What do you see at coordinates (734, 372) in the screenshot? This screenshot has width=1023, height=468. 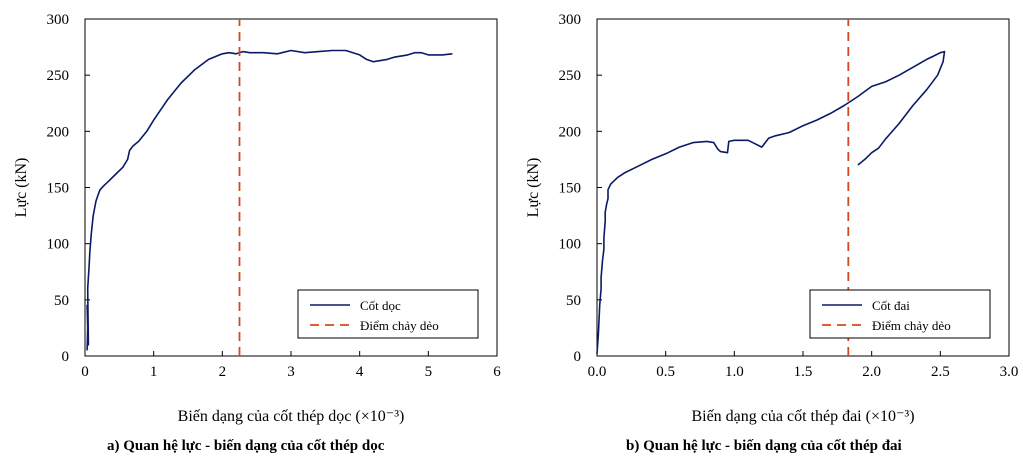 I see `x-tick-label: 1.0` at bounding box center [734, 372].